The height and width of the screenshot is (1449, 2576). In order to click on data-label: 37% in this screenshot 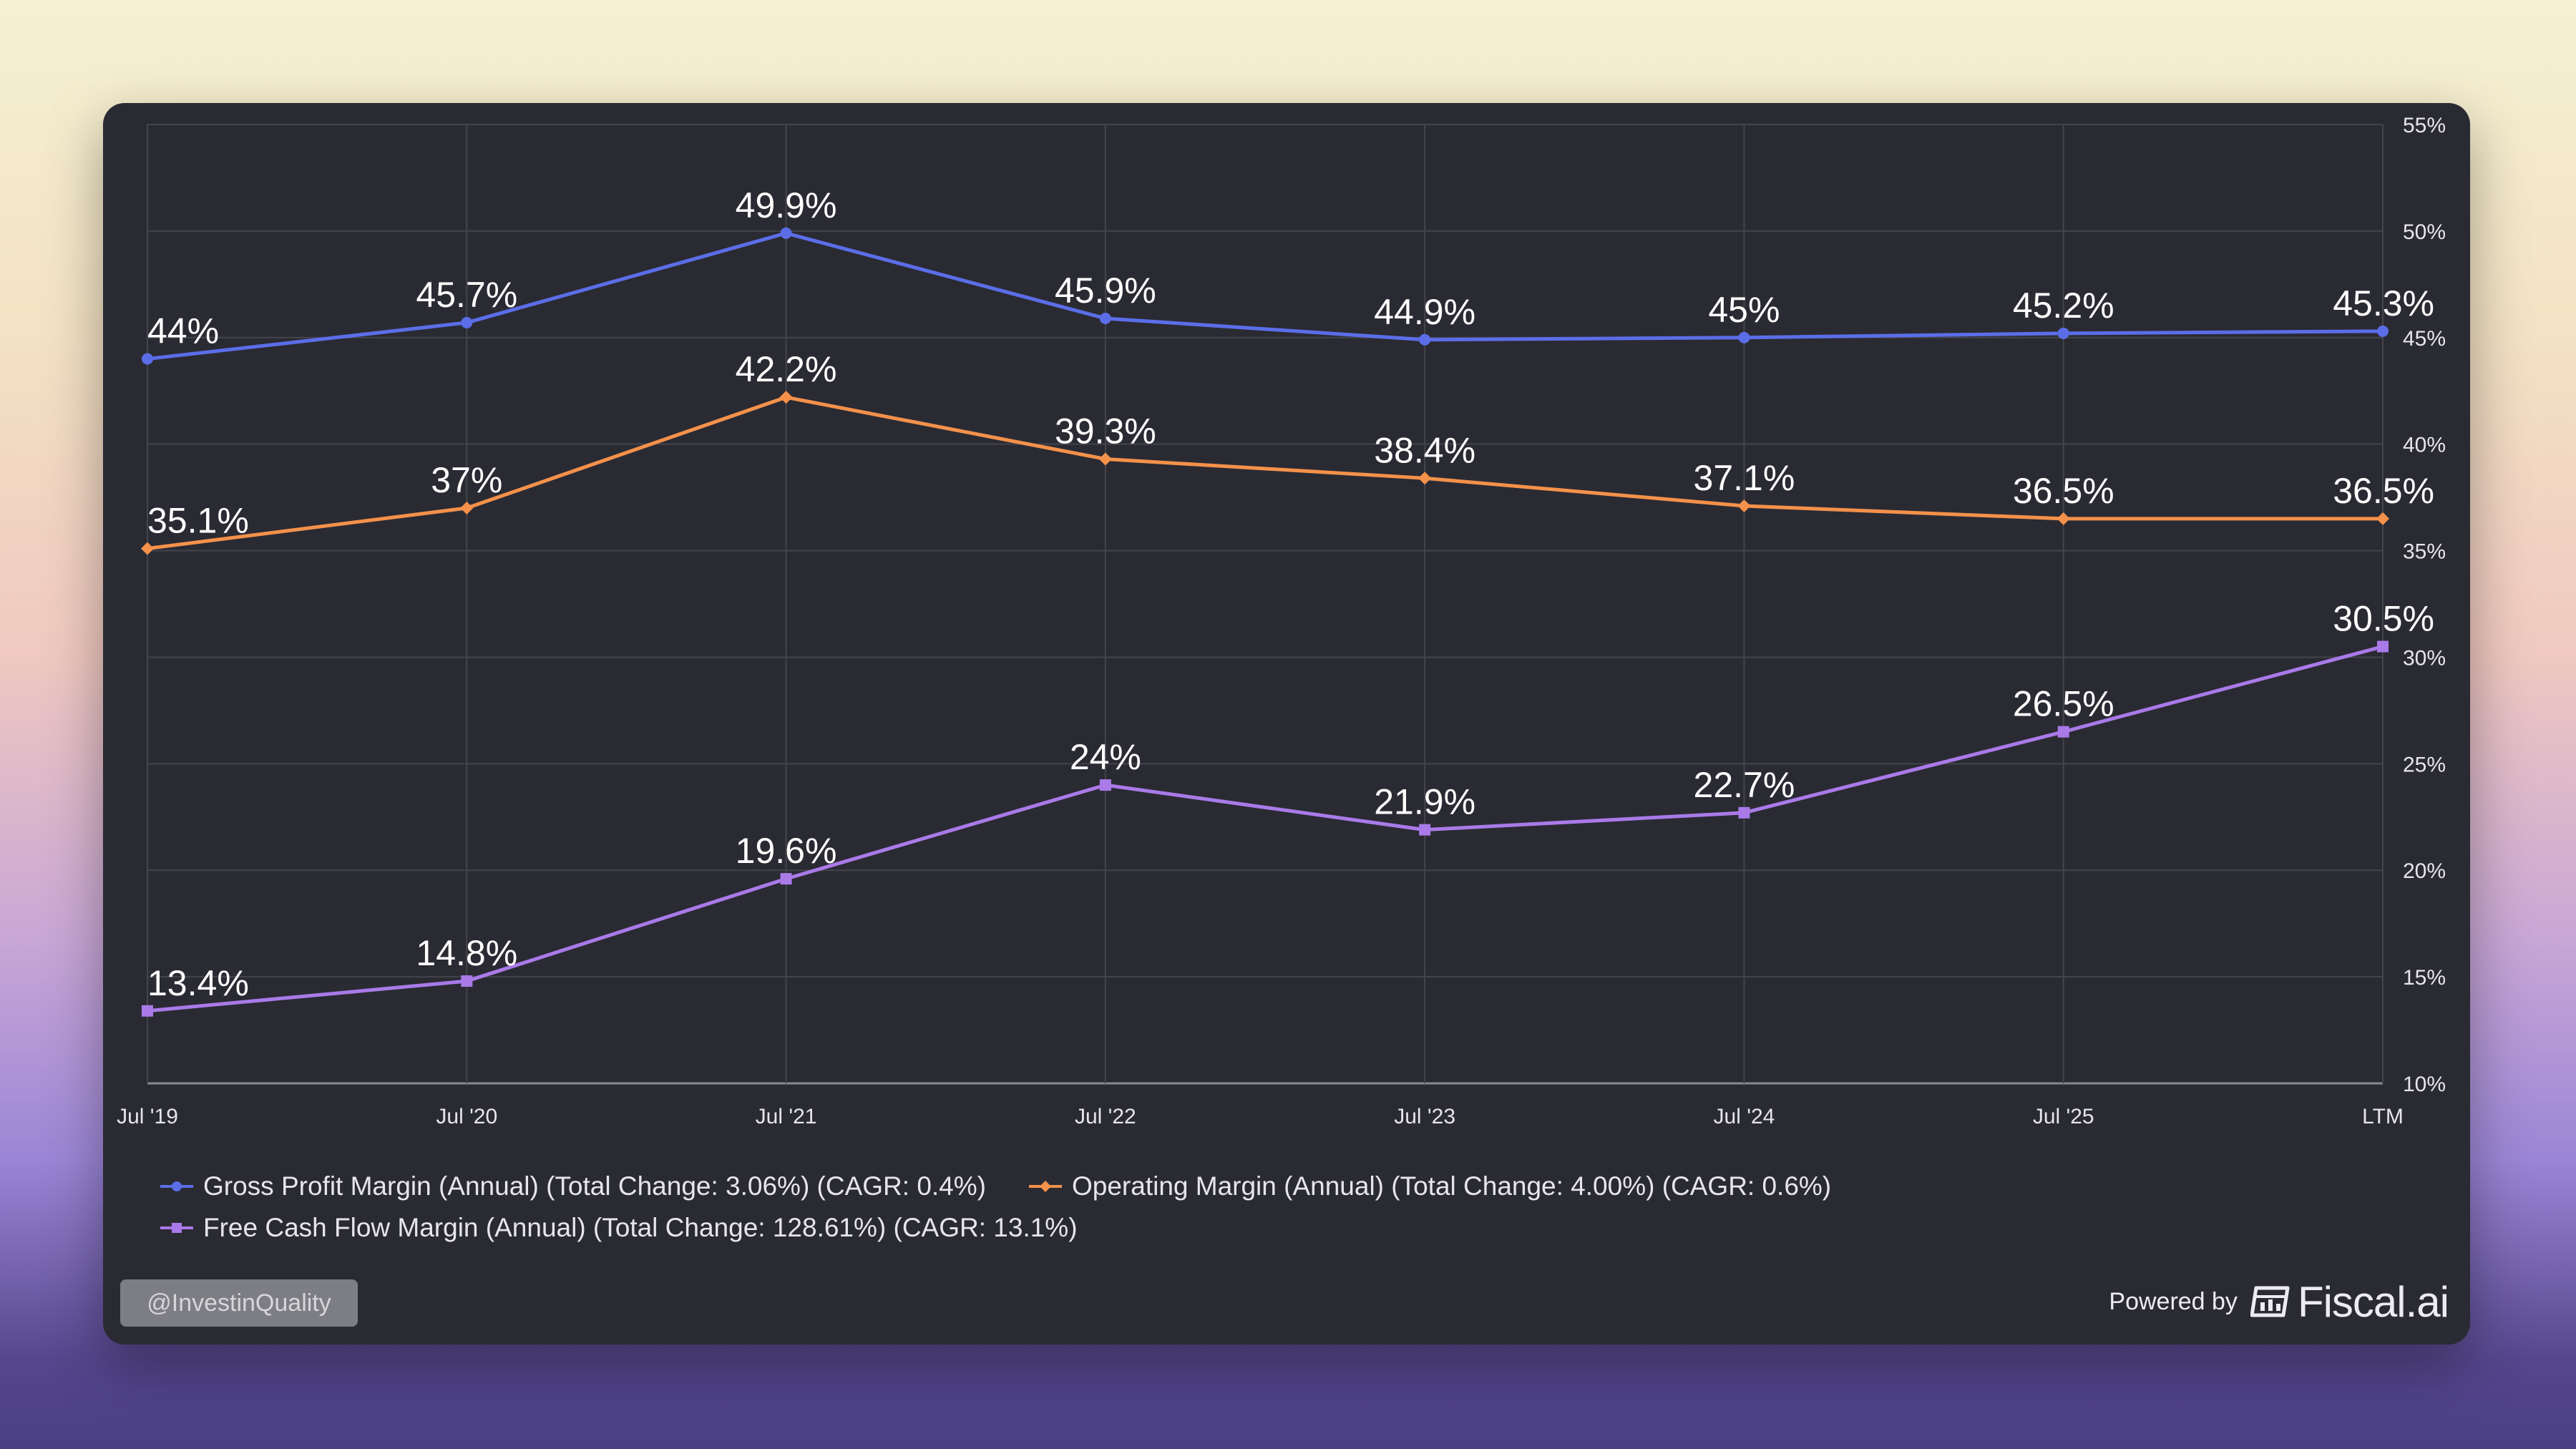, I will do `click(466, 480)`.